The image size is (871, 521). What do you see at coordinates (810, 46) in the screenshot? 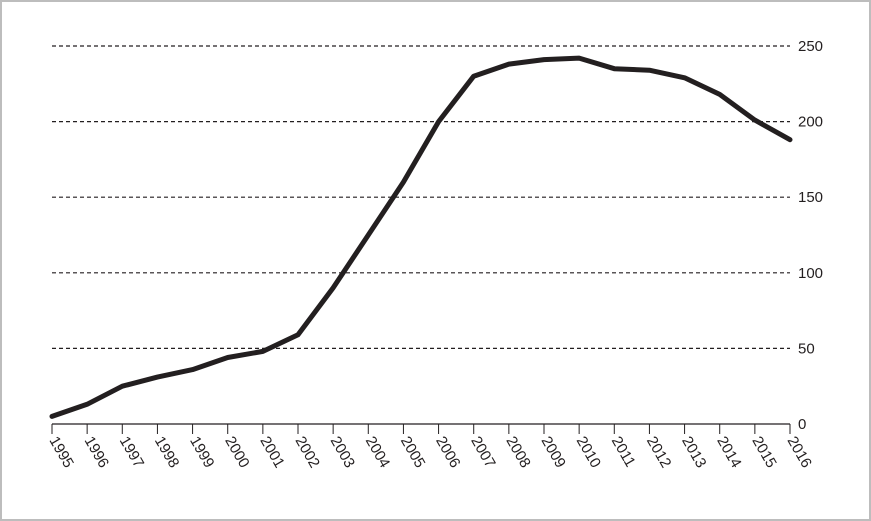
I see `y-tick-label: 250` at bounding box center [810, 46].